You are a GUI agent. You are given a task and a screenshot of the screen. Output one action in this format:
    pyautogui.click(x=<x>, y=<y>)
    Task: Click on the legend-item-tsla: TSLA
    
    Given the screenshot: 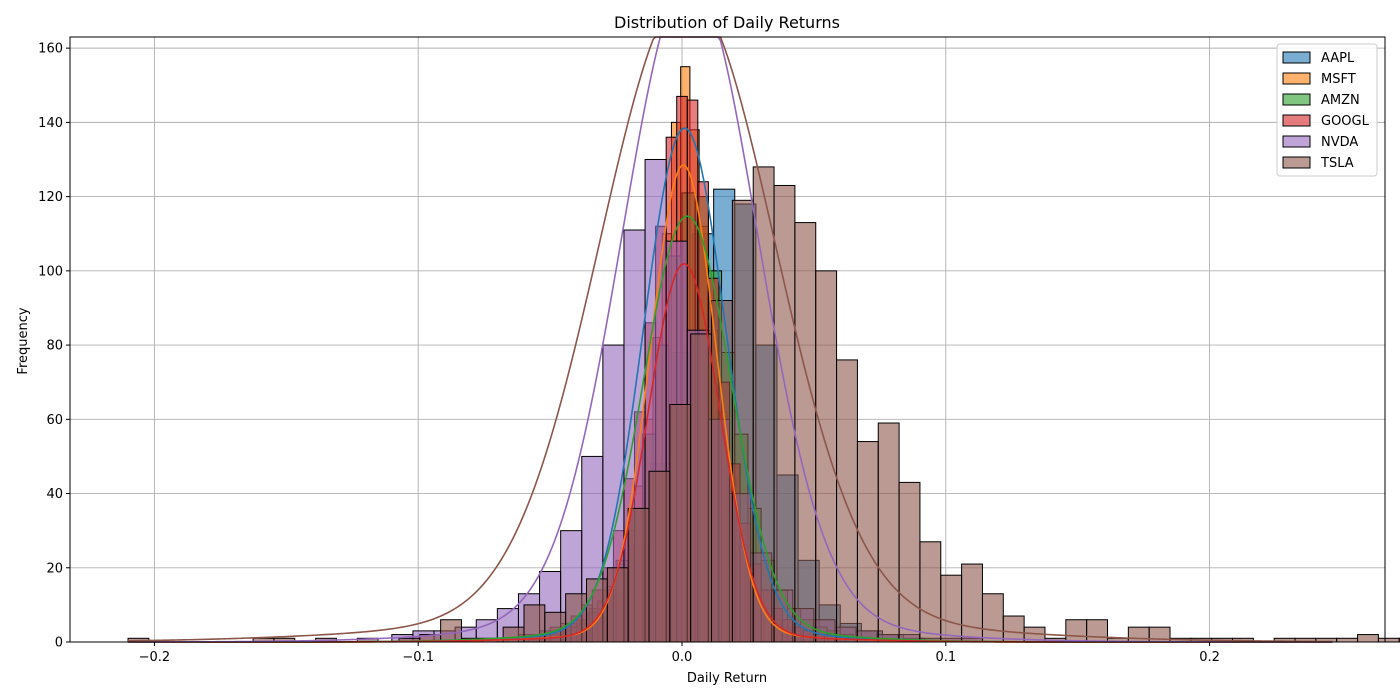 What is the action you would take?
    pyautogui.click(x=1318, y=163)
    